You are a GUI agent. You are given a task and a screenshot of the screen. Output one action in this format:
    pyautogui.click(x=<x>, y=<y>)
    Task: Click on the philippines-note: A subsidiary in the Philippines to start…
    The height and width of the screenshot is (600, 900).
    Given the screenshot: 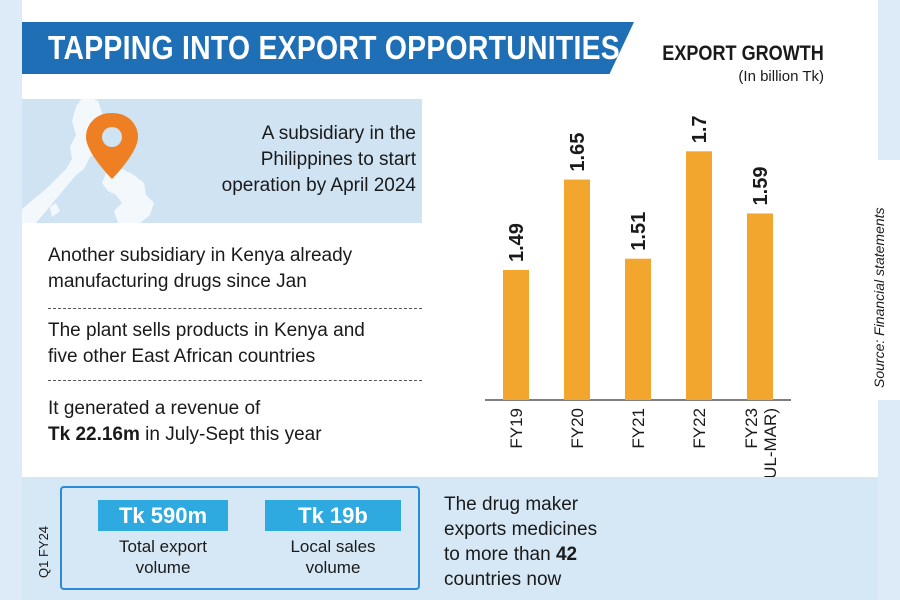 What is the action you would take?
    pyautogui.click(x=284, y=160)
    